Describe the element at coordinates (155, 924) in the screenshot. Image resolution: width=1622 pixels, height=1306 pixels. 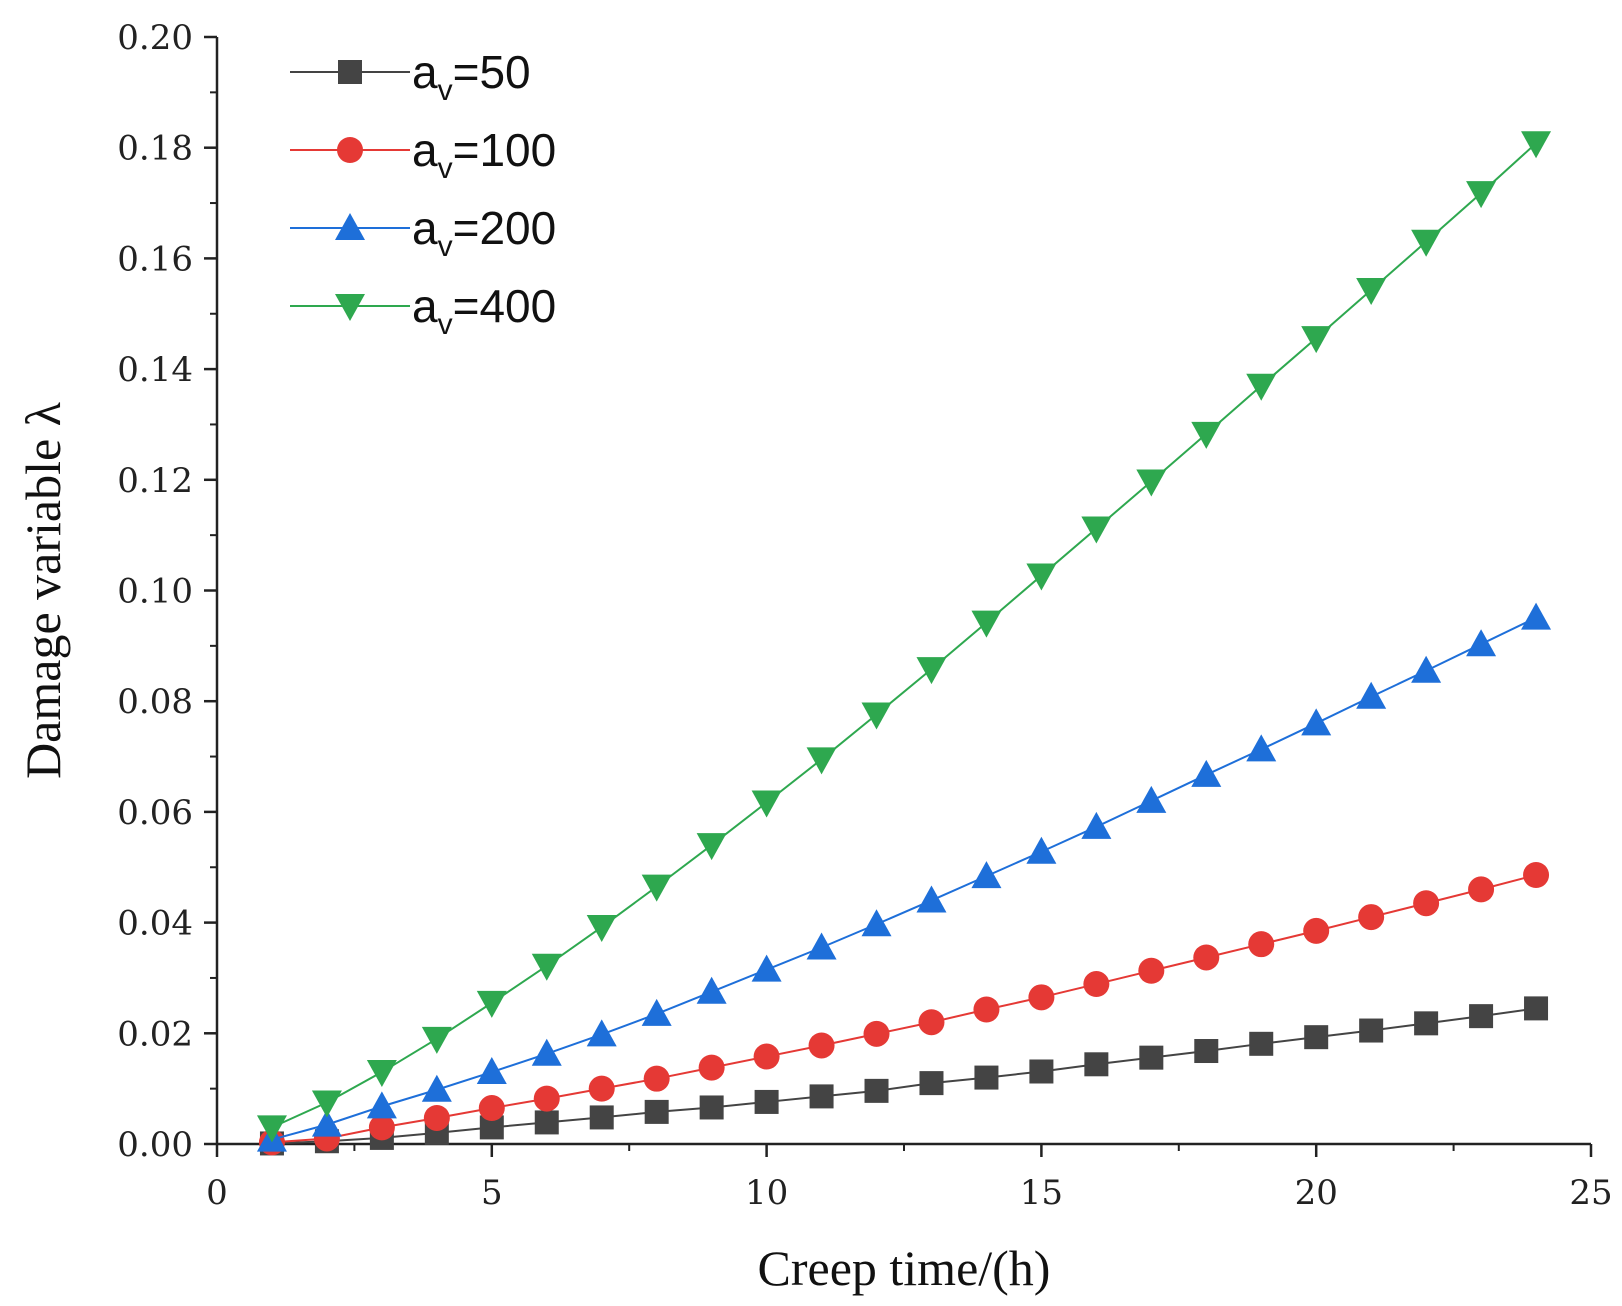
I see `y-tick-label: 0.04` at that location.